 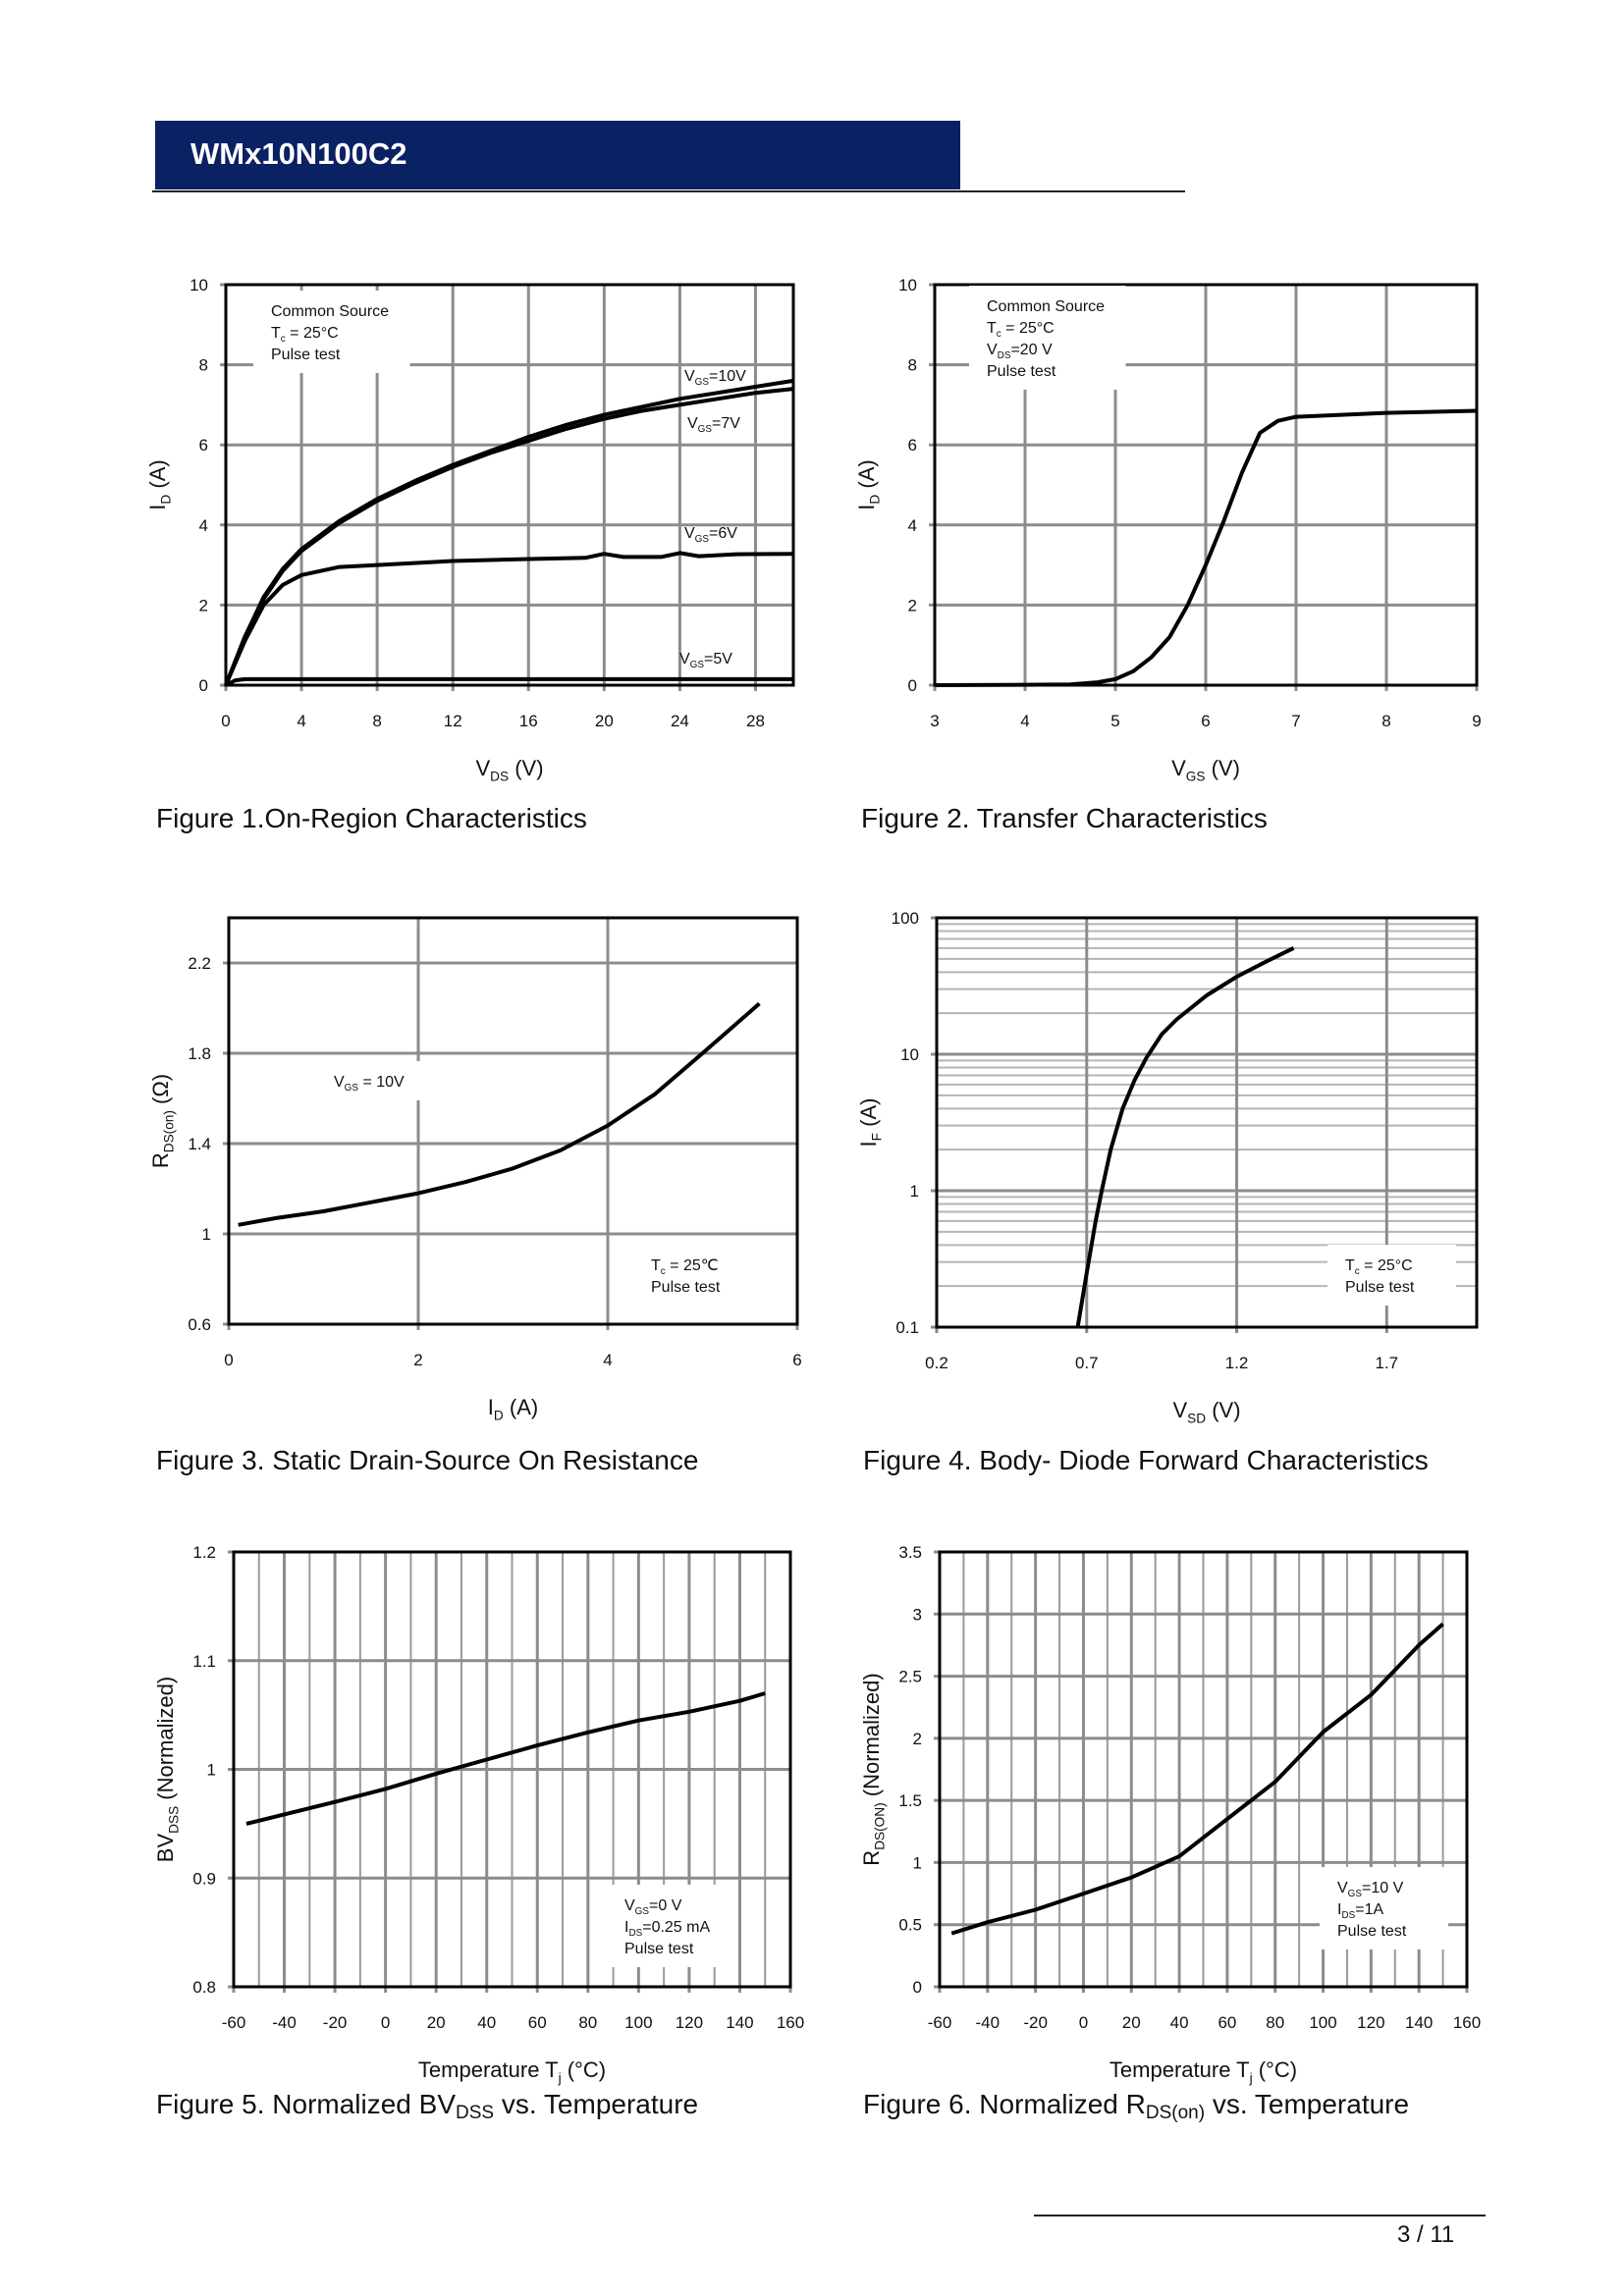 I want to click on x-tick-label: 6, so click(x=1205, y=721).